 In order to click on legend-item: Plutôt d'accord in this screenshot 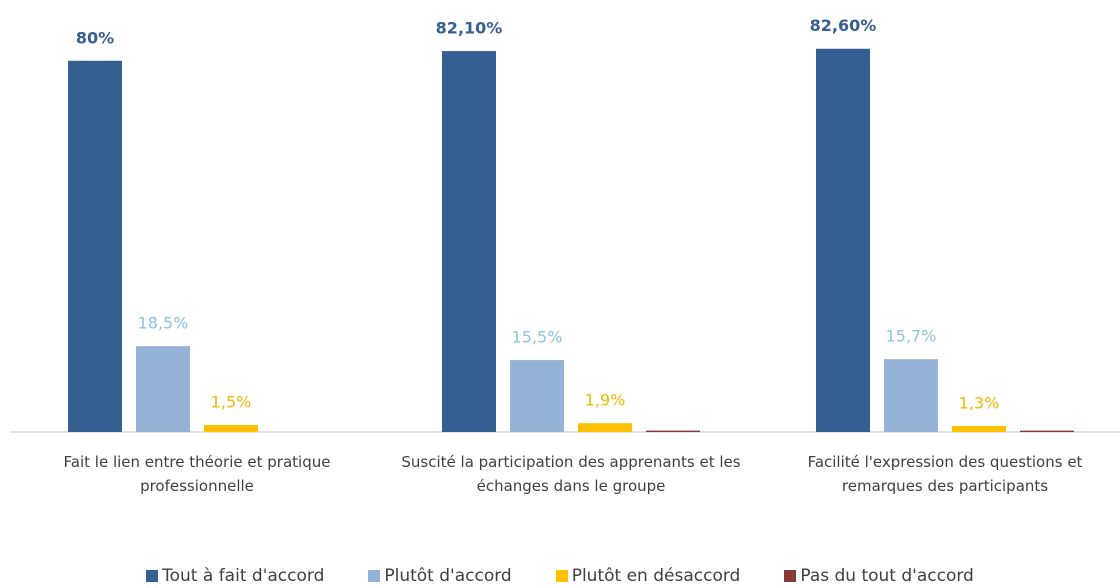, I will do `click(440, 576)`.